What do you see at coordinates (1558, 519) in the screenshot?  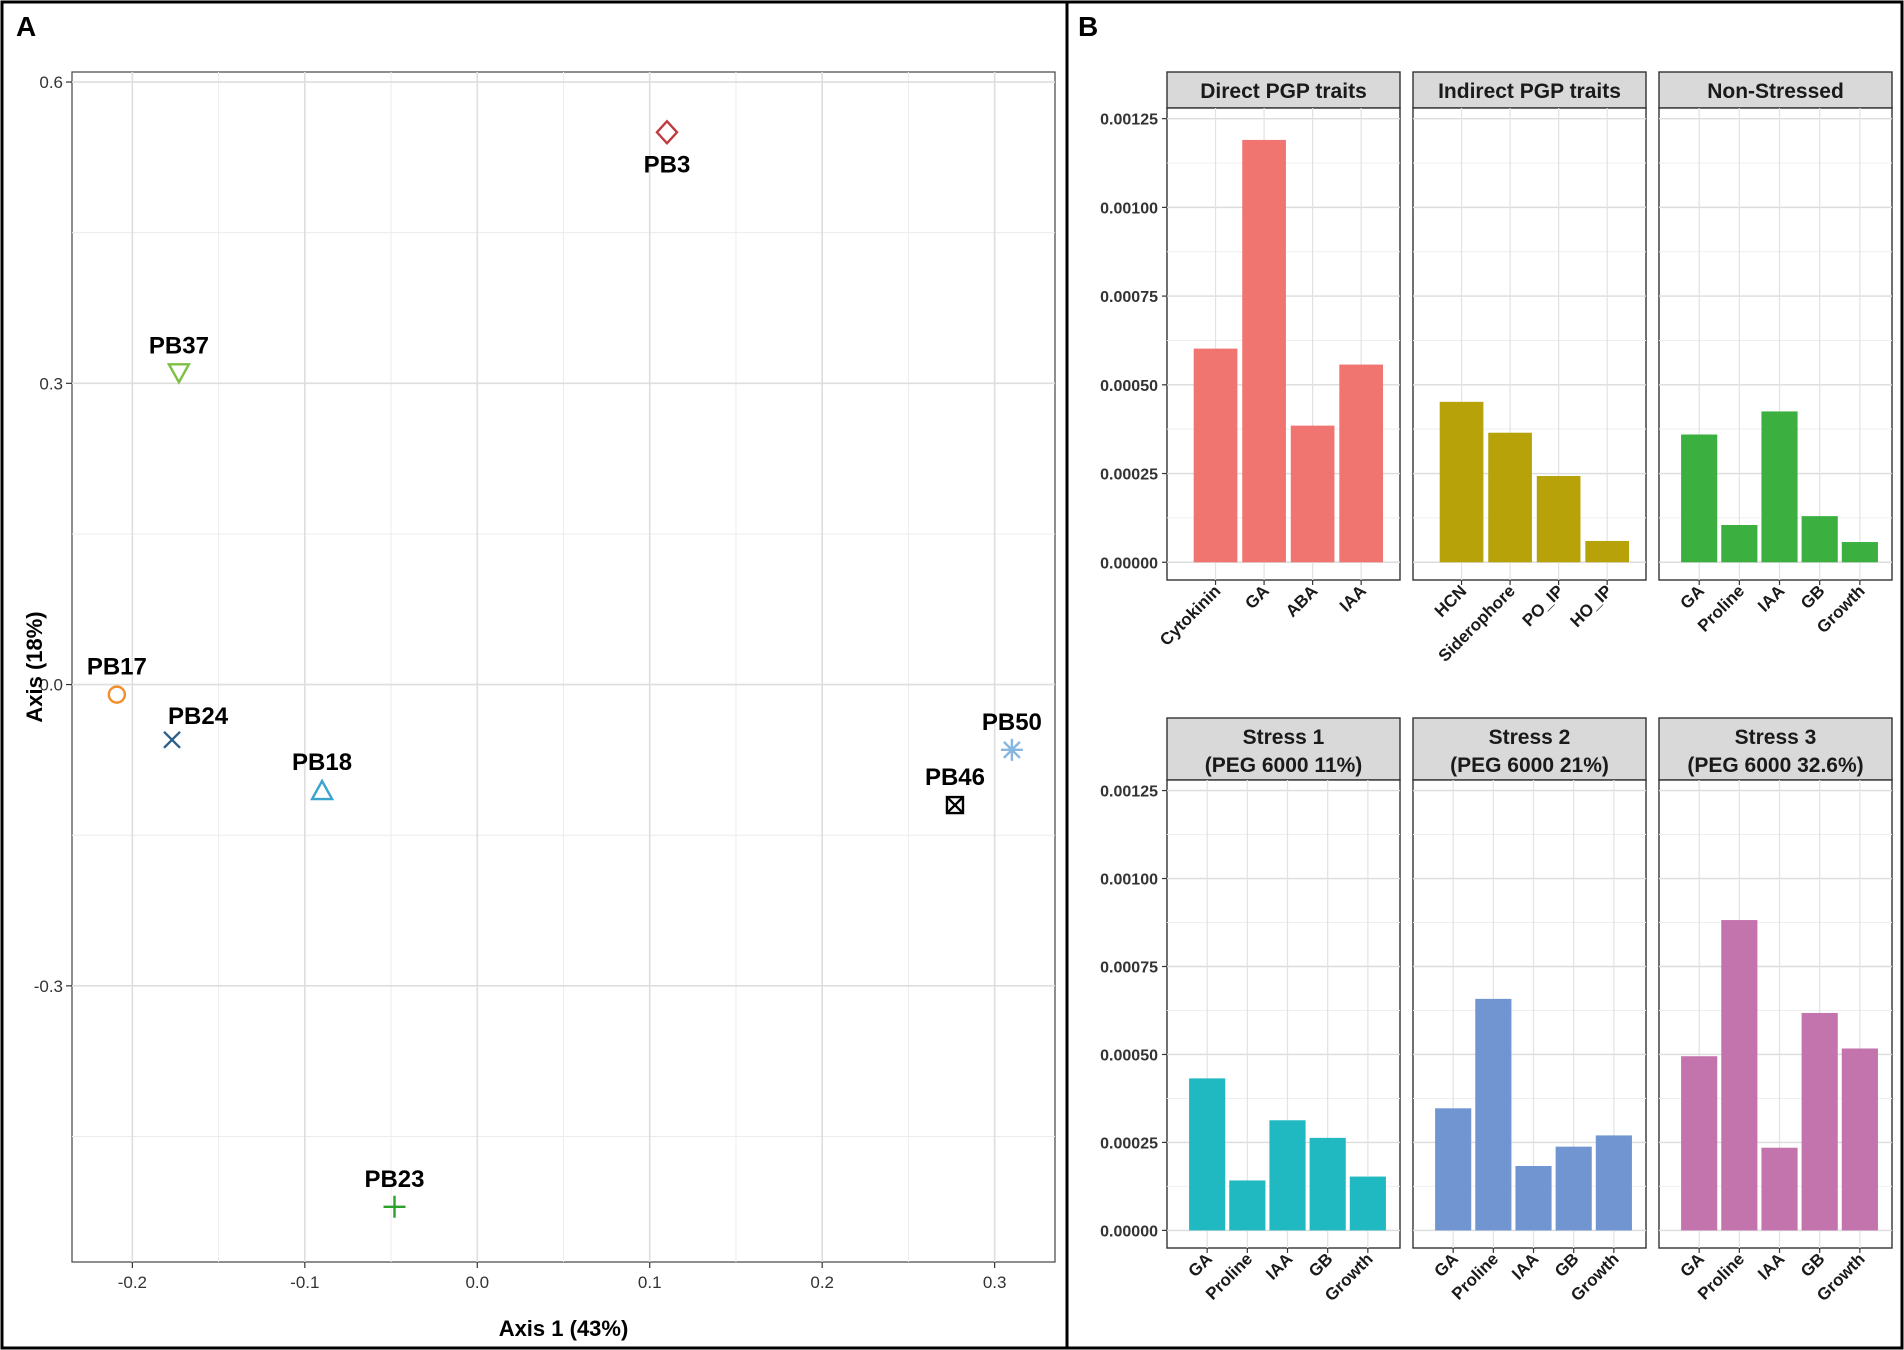 I see `bar-po-ip` at bounding box center [1558, 519].